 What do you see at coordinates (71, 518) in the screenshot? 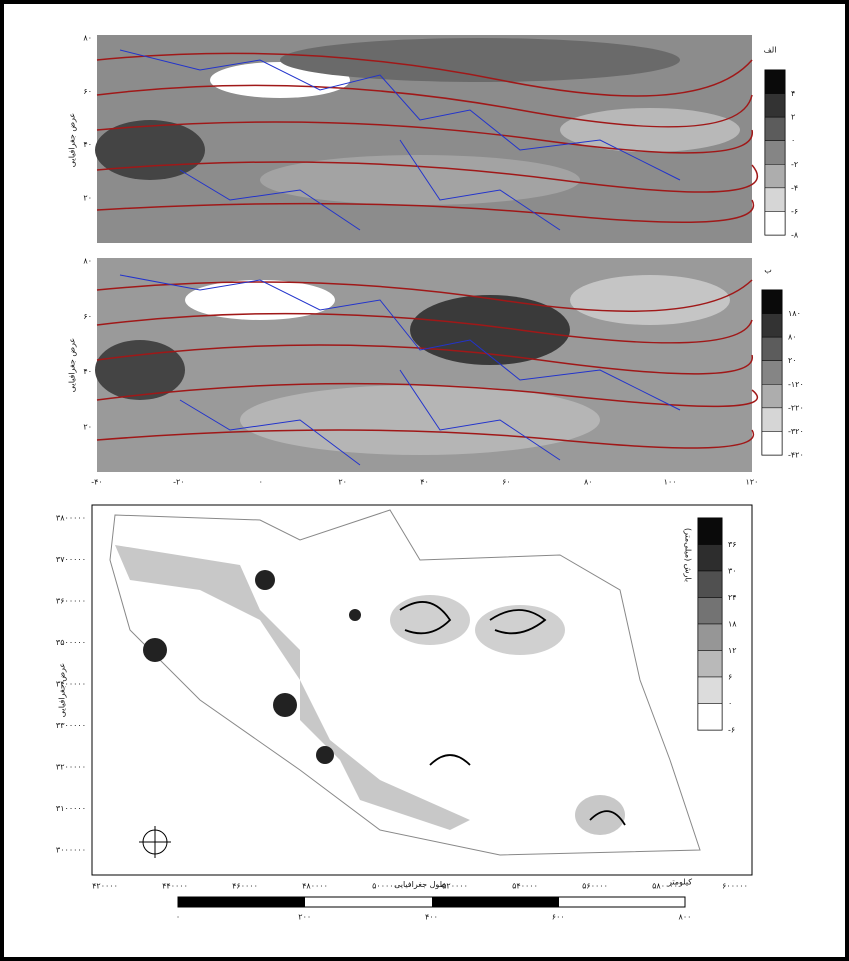
I see `y-tick-label: ۳۸۰۰۰۰۰` at bounding box center [71, 518].